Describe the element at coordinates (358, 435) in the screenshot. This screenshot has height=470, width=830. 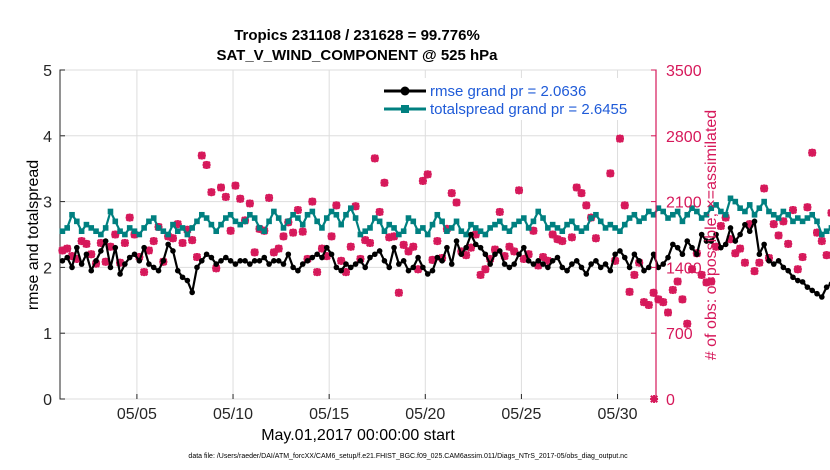
I see `x-axis-label: May.01,2017 00:00:00 start` at that location.